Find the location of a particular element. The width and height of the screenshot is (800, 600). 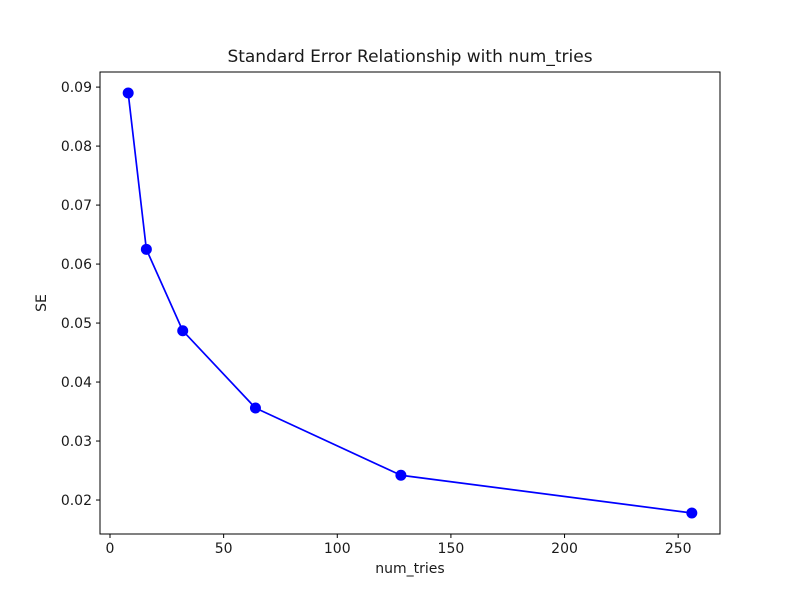

y-tick-label: 0.05 is located at coordinates (76, 324).